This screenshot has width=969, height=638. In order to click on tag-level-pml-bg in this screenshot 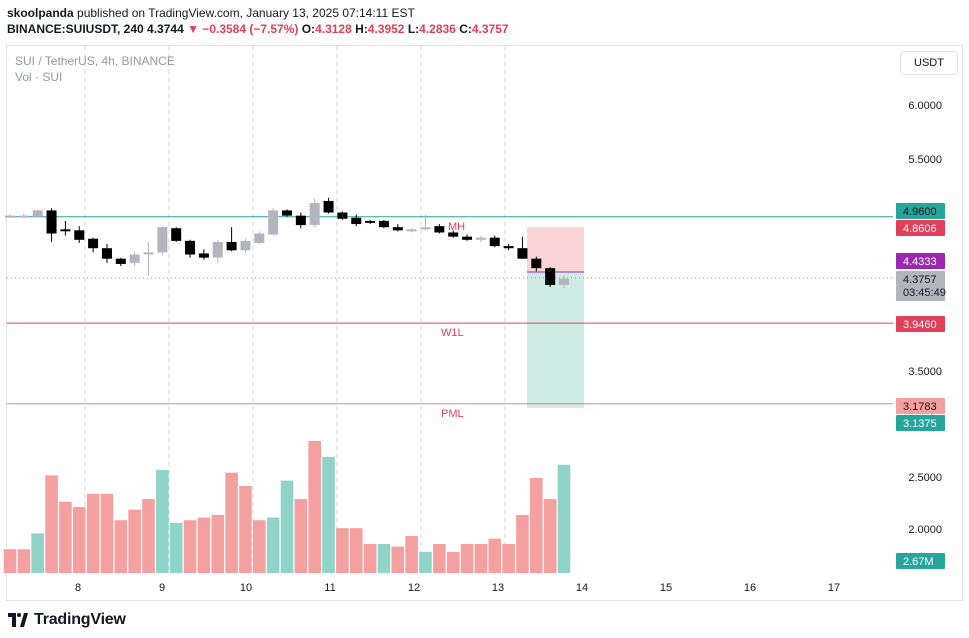, I will do `click(920, 406)`.